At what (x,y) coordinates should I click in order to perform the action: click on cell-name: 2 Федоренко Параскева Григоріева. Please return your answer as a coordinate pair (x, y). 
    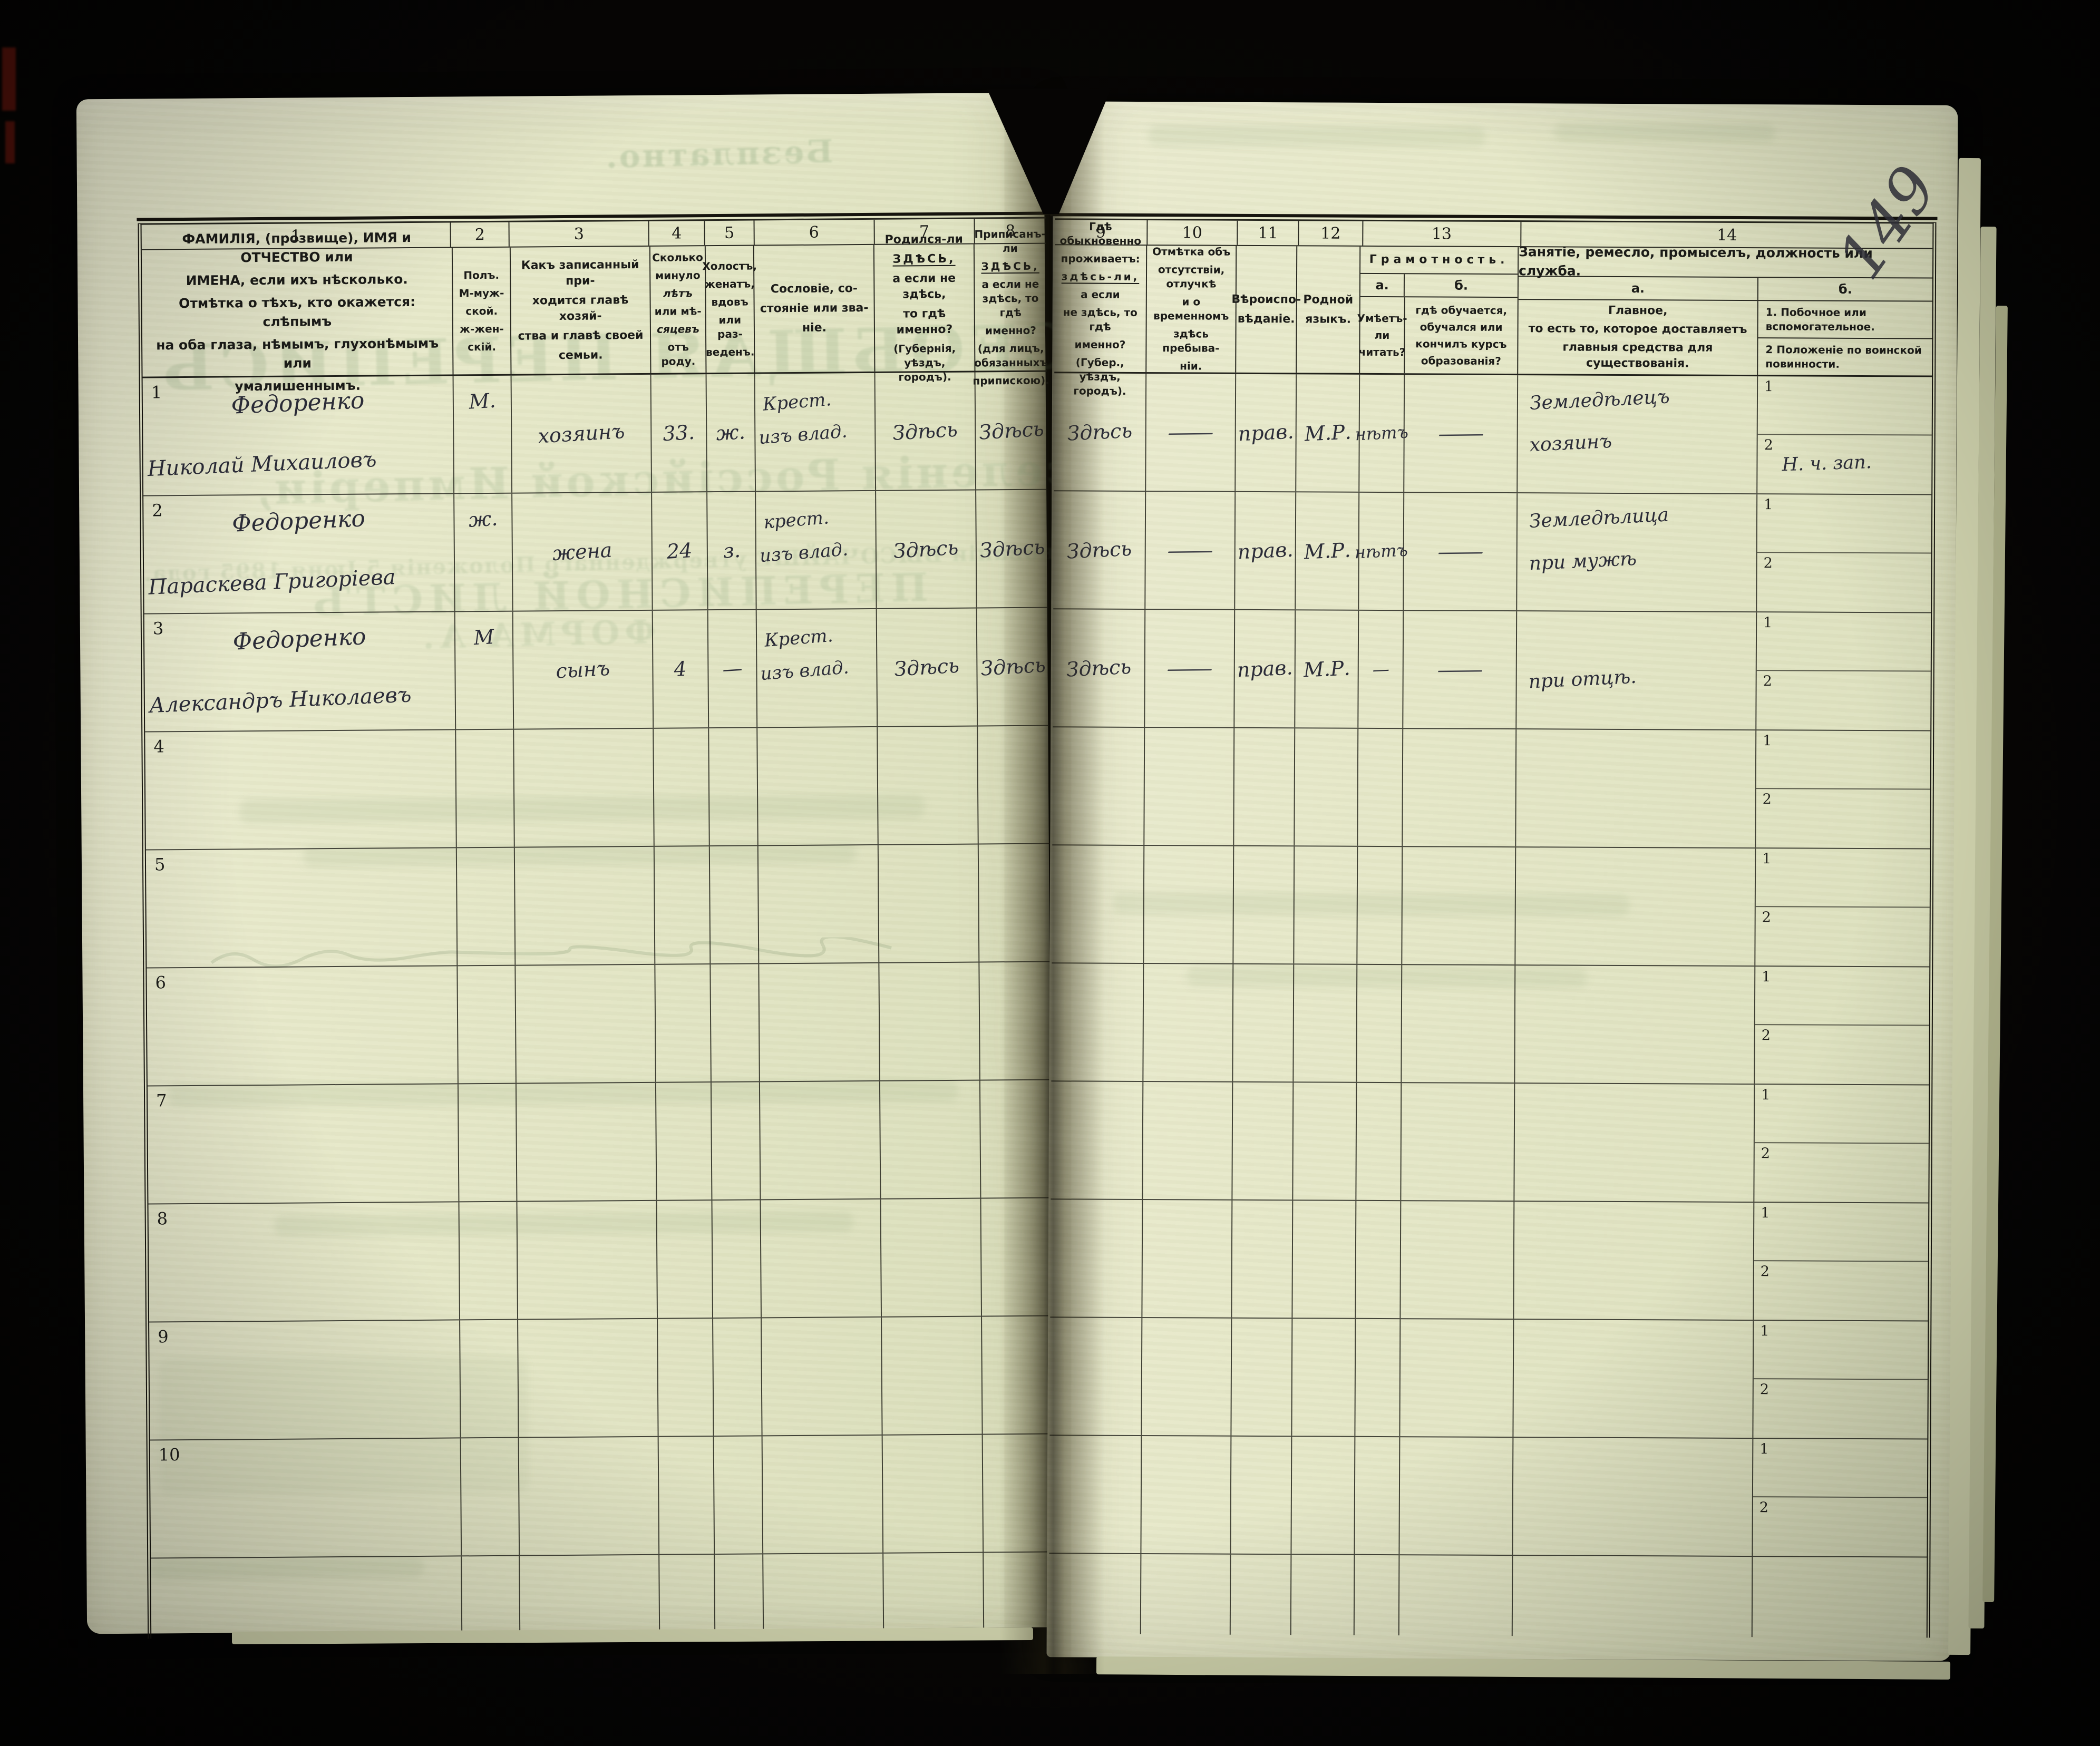
    Looking at the image, I should click on (299, 554).